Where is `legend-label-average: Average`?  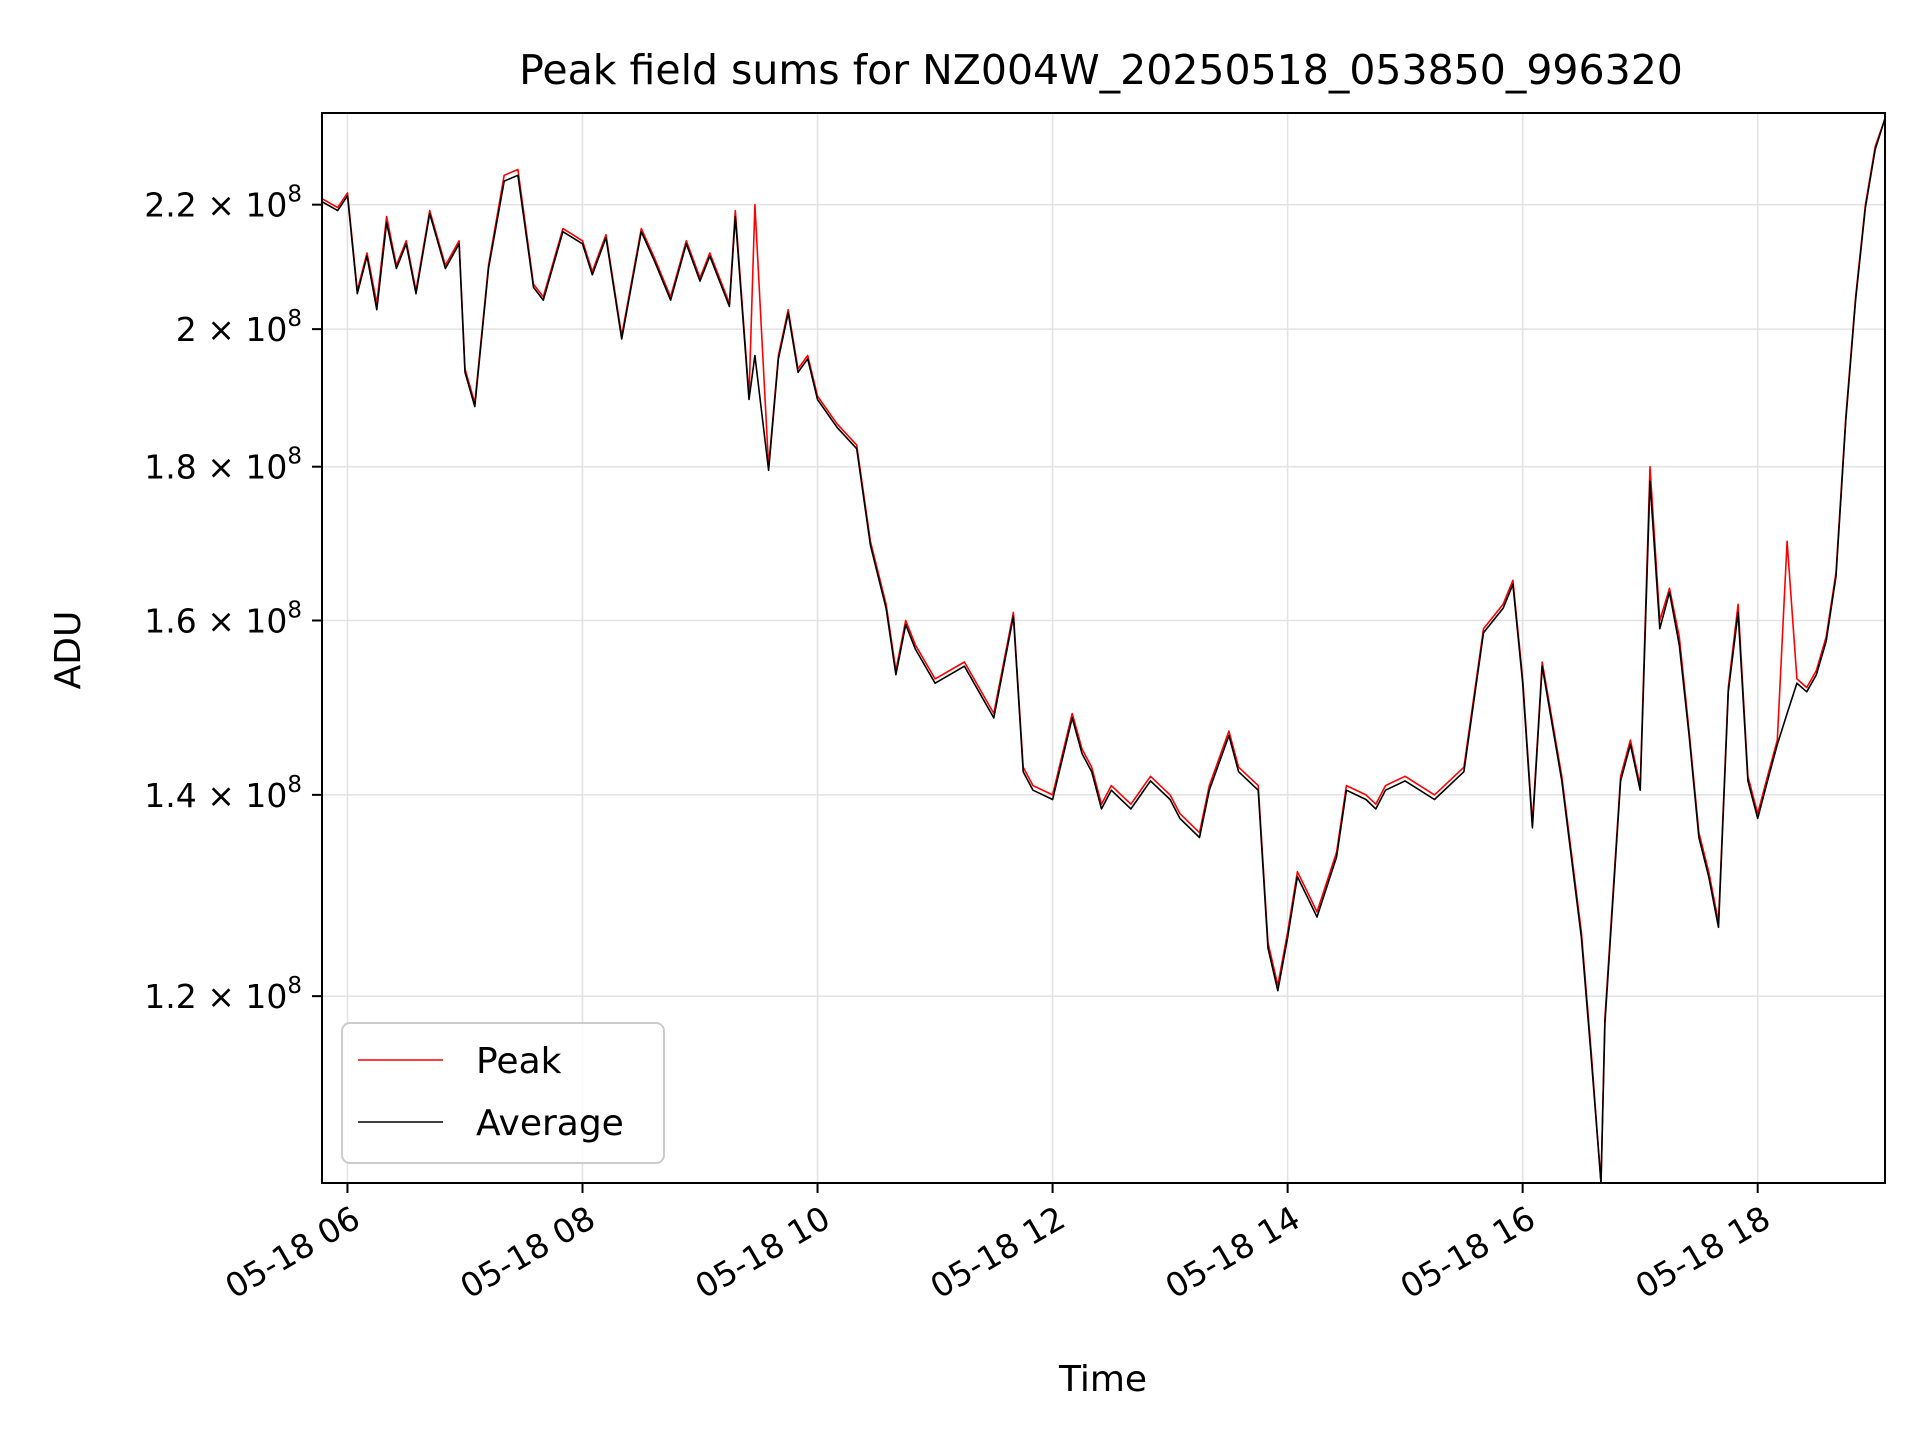 legend-label-average: Average is located at coordinates (550, 1123).